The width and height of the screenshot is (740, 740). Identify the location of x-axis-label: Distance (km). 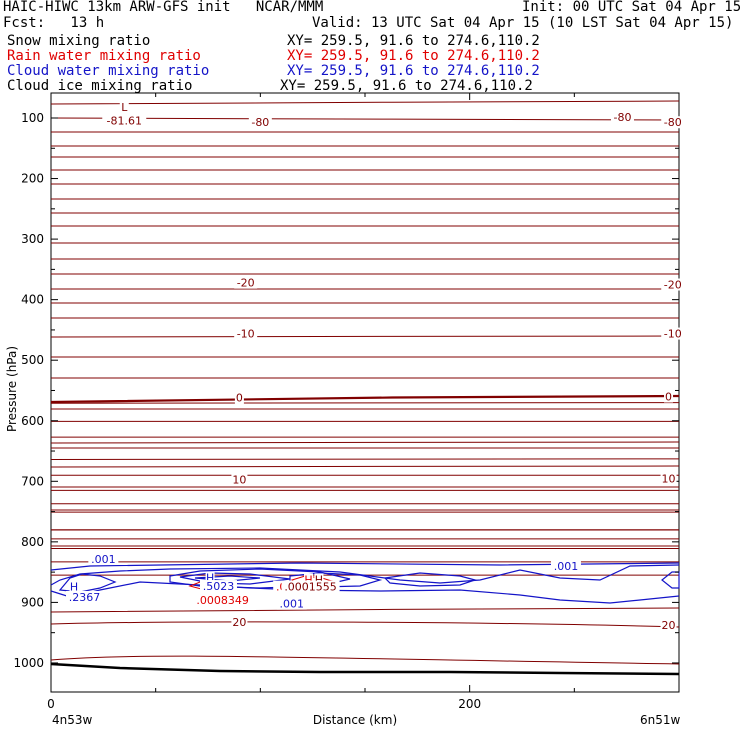
(355, 720).